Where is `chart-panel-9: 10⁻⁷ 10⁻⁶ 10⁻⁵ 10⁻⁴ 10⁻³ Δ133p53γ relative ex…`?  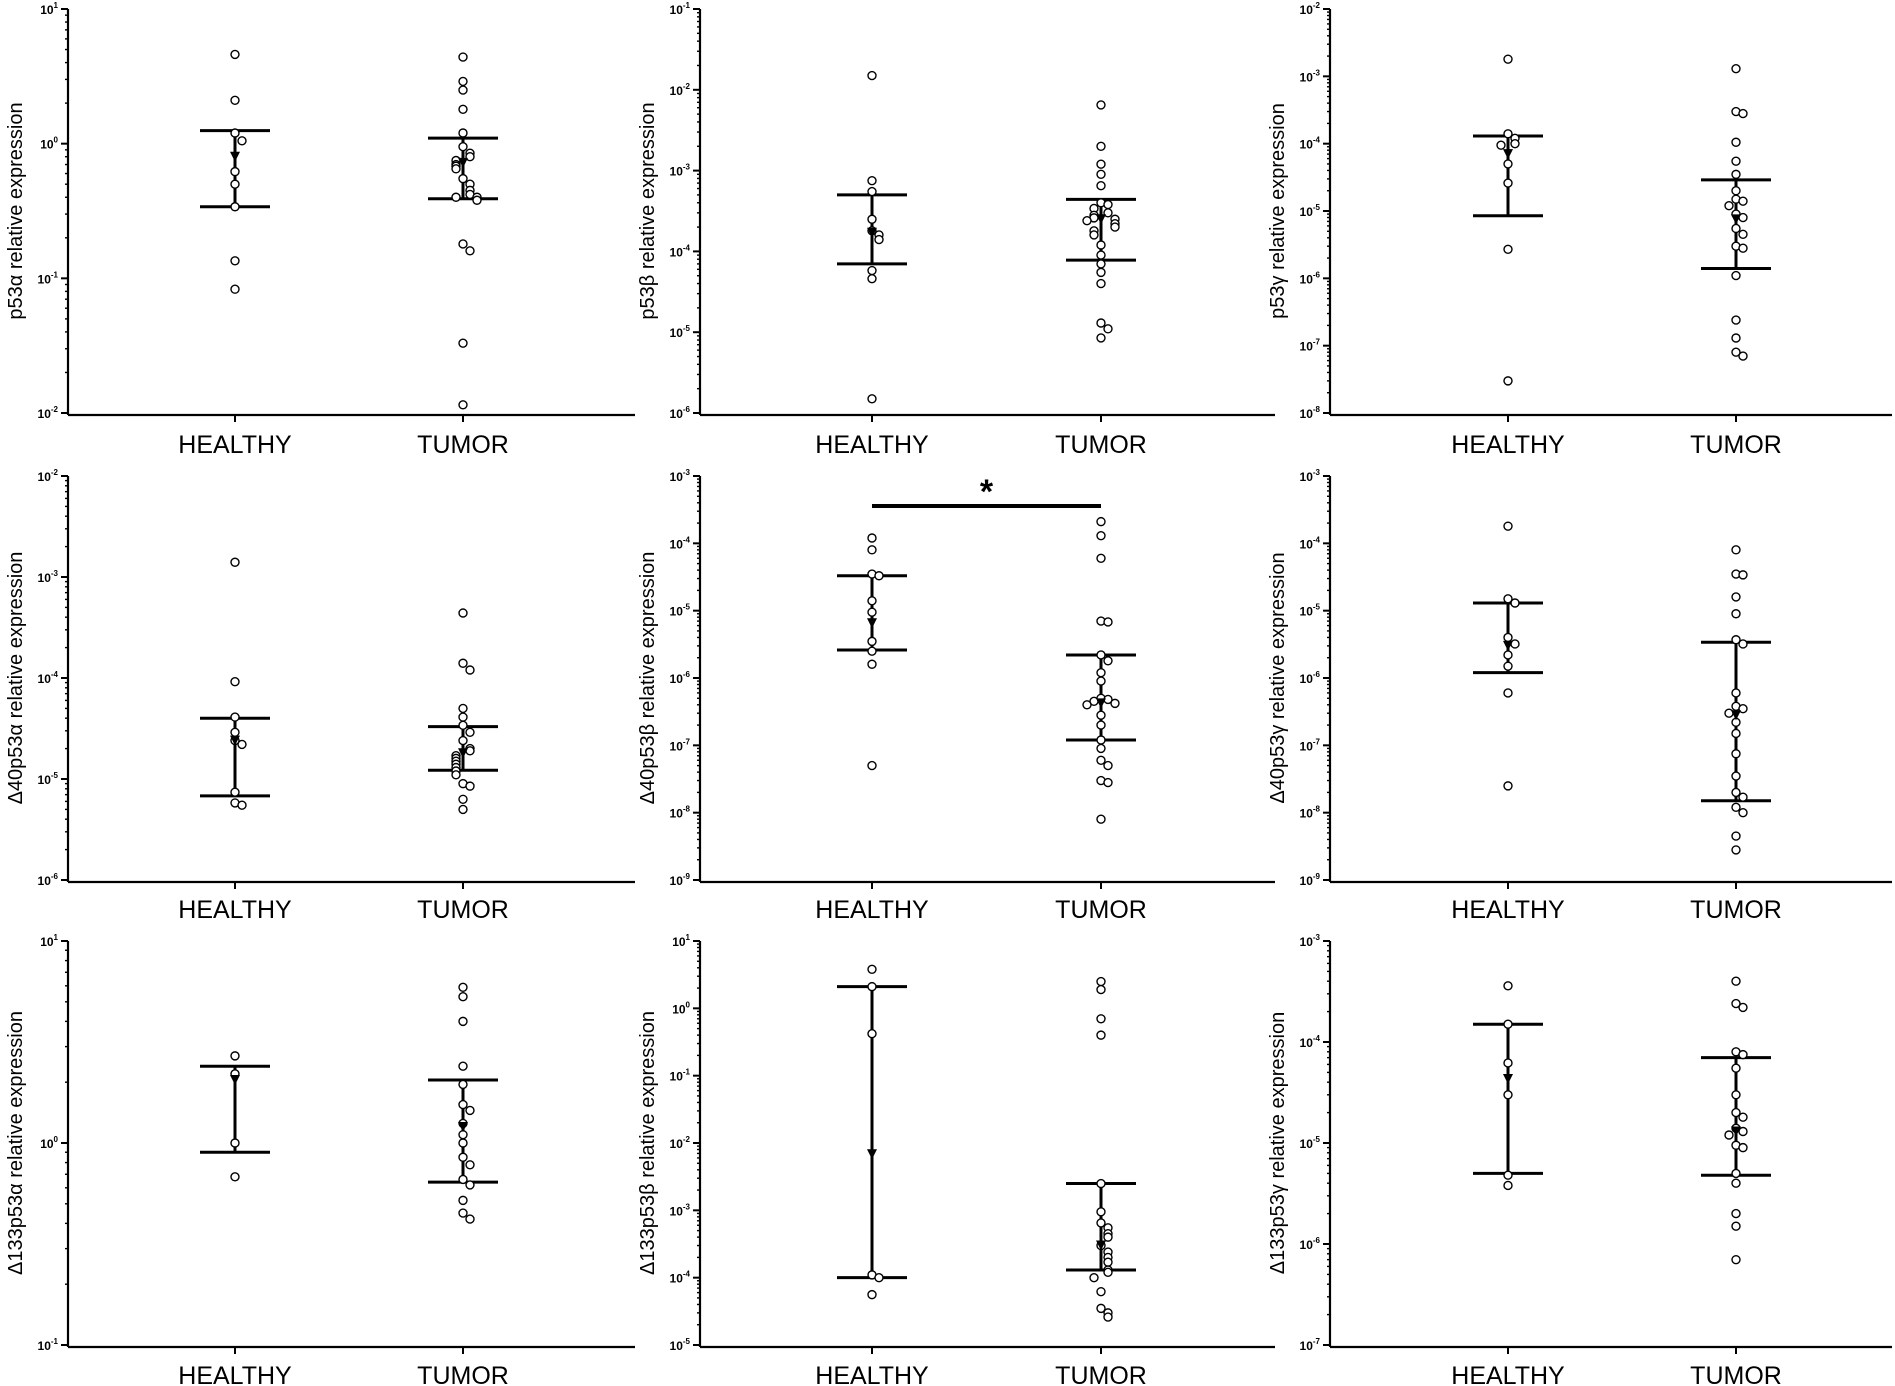 chart-panel-9: 10⁻⁷ 10⁻⁶ 10⁻⁵ 10⁻⁴ 10⁻³ Δ133p53γ relative ex… is located at coordinates (1579, 1159).